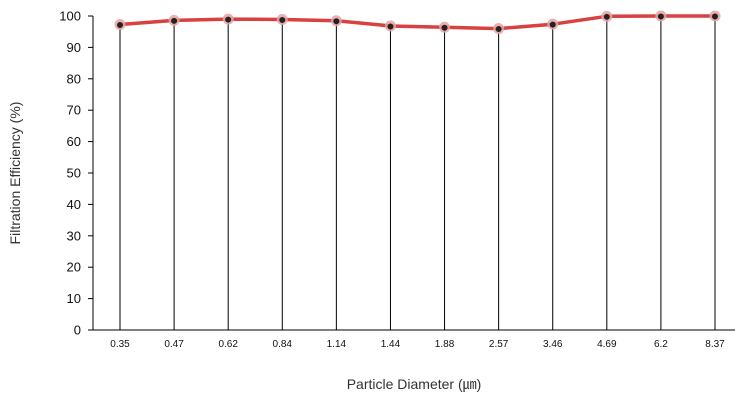  What do you see at coordinates (70, 16) in the screenshot?
I see `y-tick-label: 100` at bounding box center [70, 16].